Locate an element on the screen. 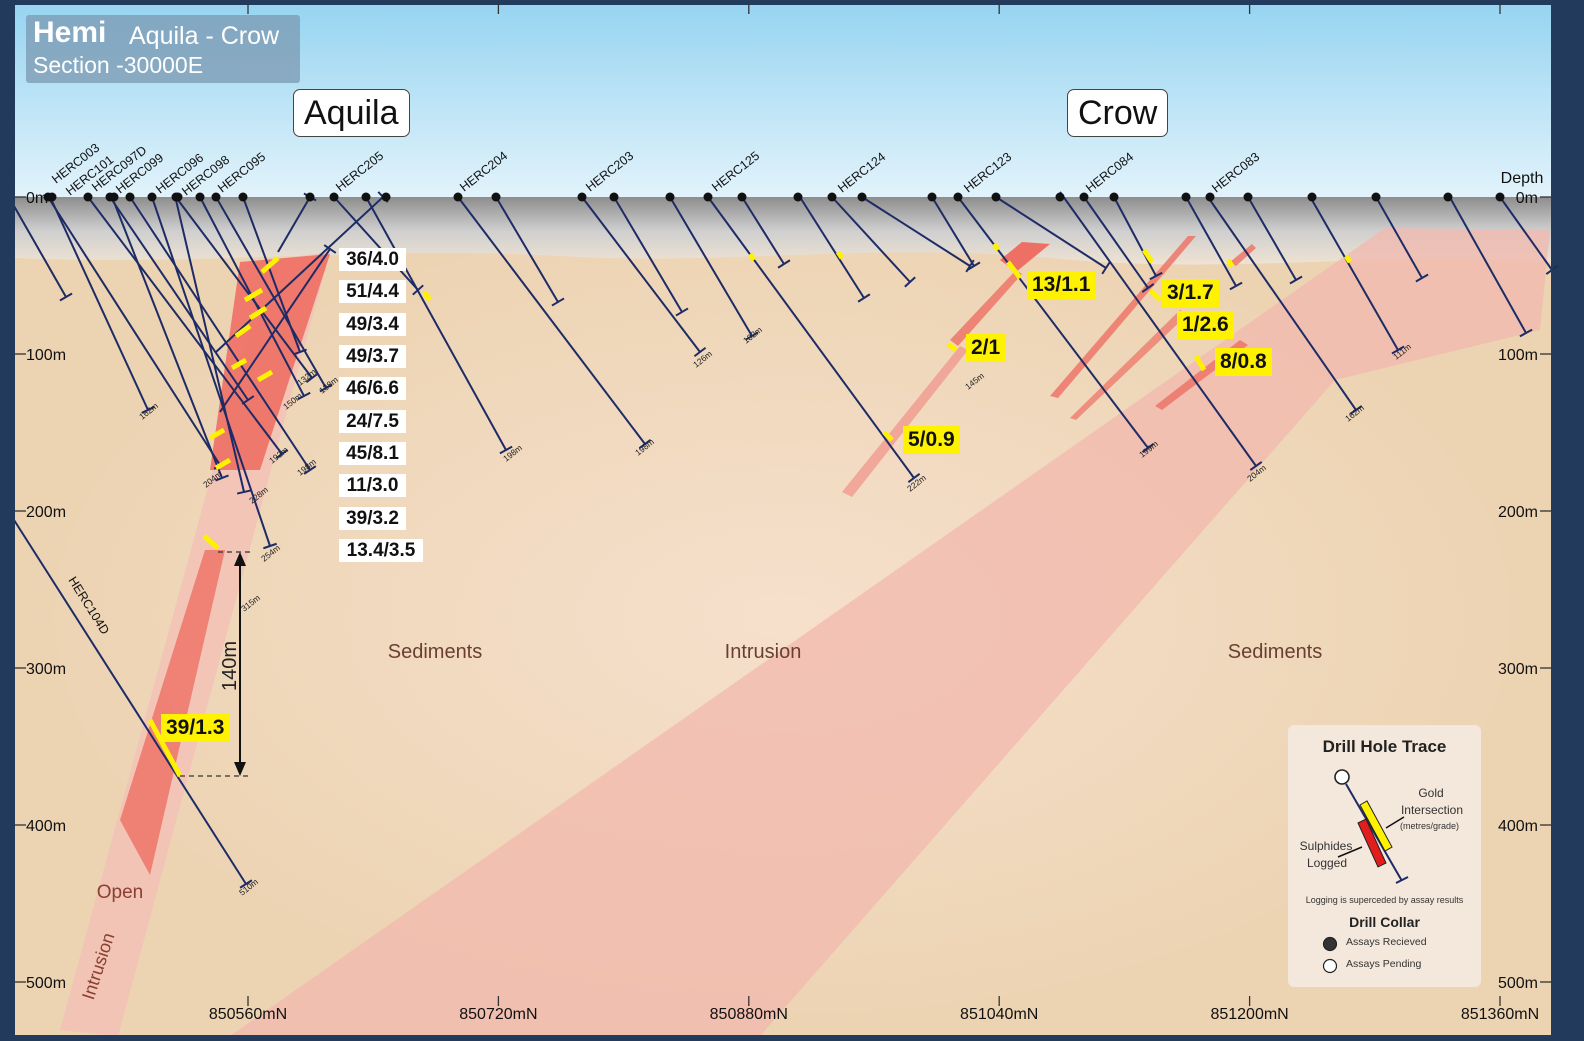 The height and width of the screenshot is (1041, 1584). depth-tick-label-left: 500m is located at coordinates (46, 983).